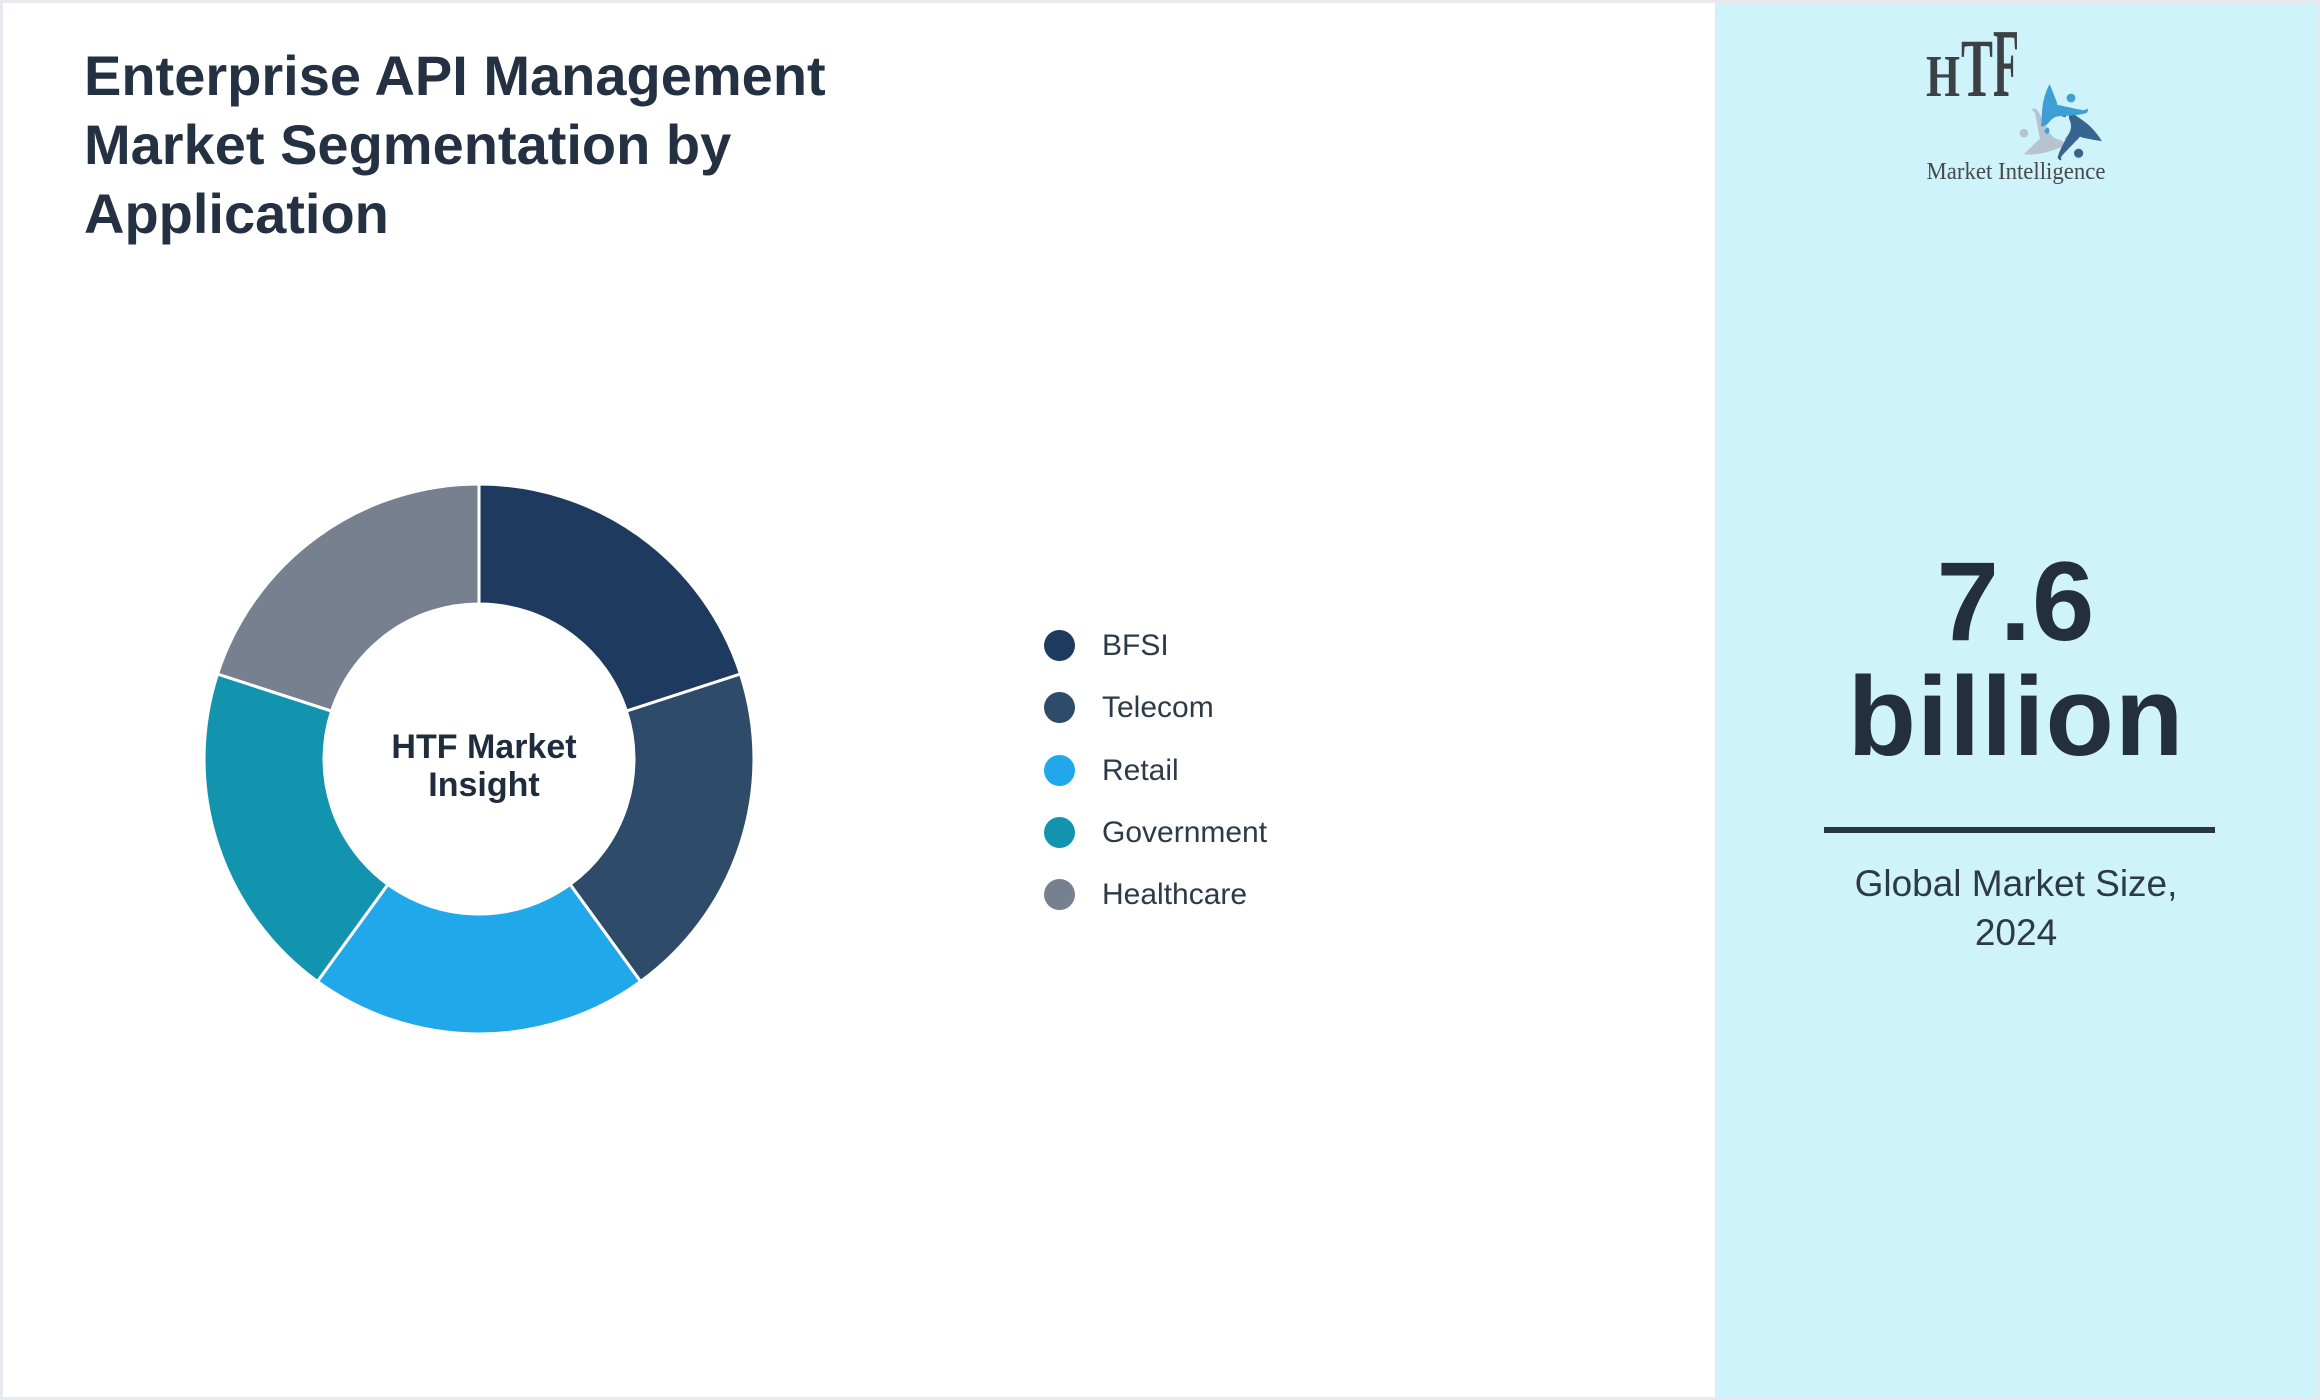 This screenshot has height=1400, width=2320. I want to click on svg-text: F, so click(2006, 68).